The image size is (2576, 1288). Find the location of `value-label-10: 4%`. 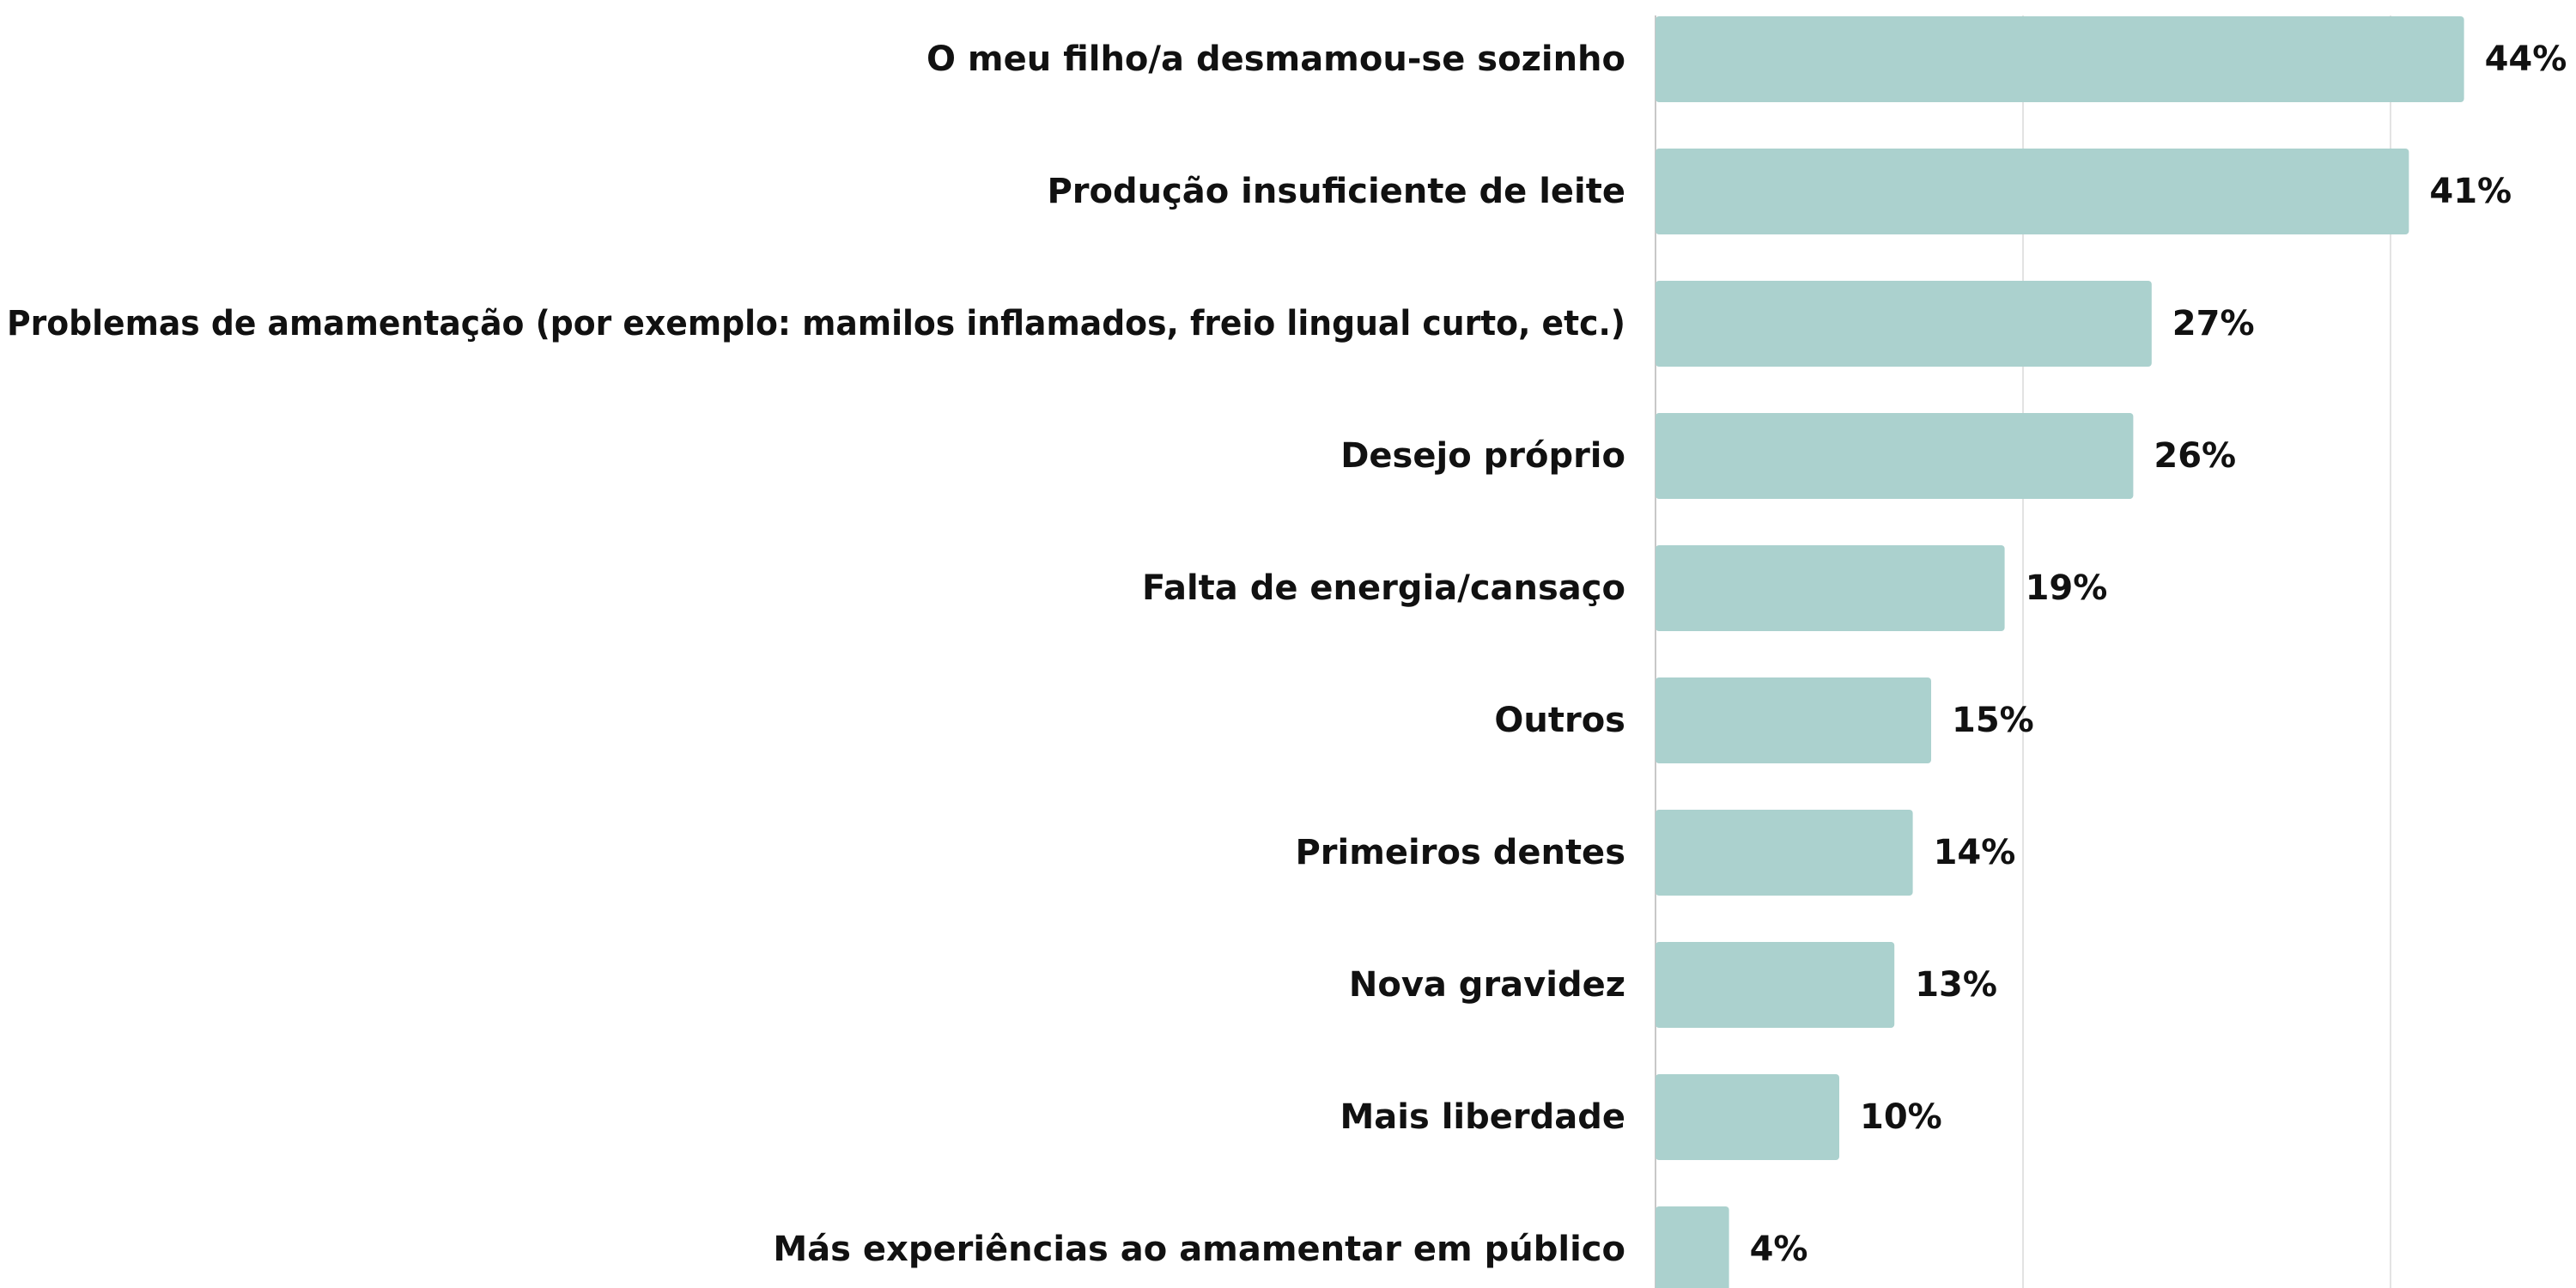

value-label-10: 4% is located at coordinates (1779, 1250).